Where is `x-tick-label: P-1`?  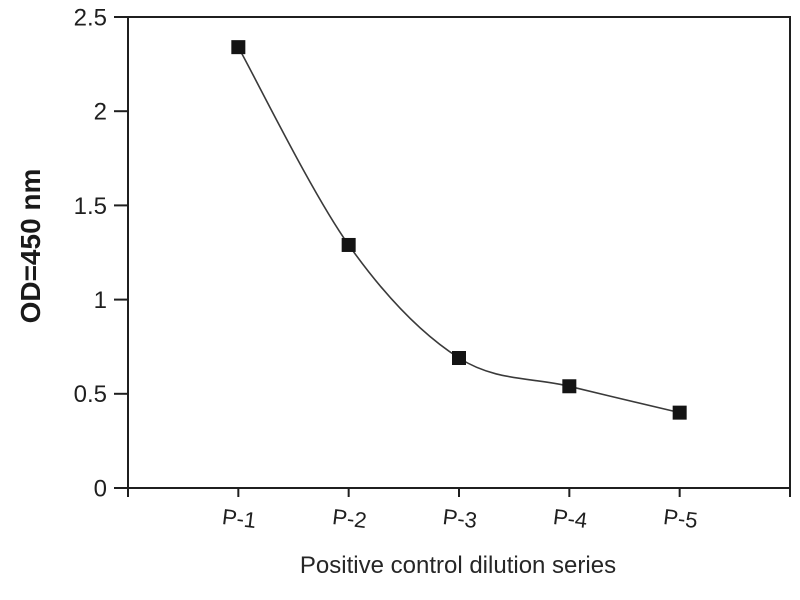 x-tick-label: P-1 is located at coordinates (239, 518).